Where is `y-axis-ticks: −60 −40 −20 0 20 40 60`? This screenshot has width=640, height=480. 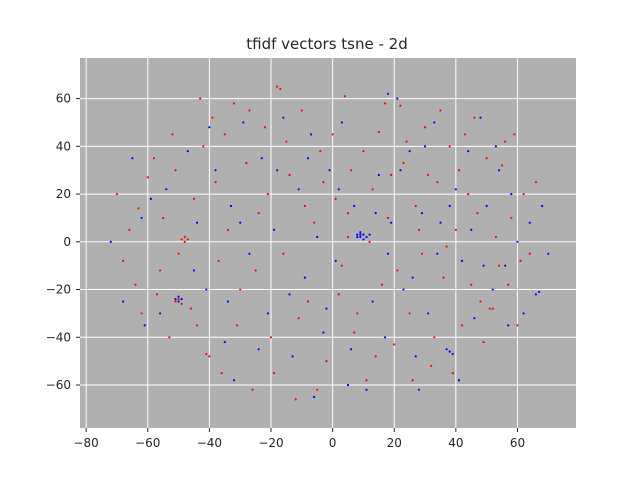
y-axis-ticks: −60 −40 −20 0 20 40 60 is located at coordinates (63, 242).